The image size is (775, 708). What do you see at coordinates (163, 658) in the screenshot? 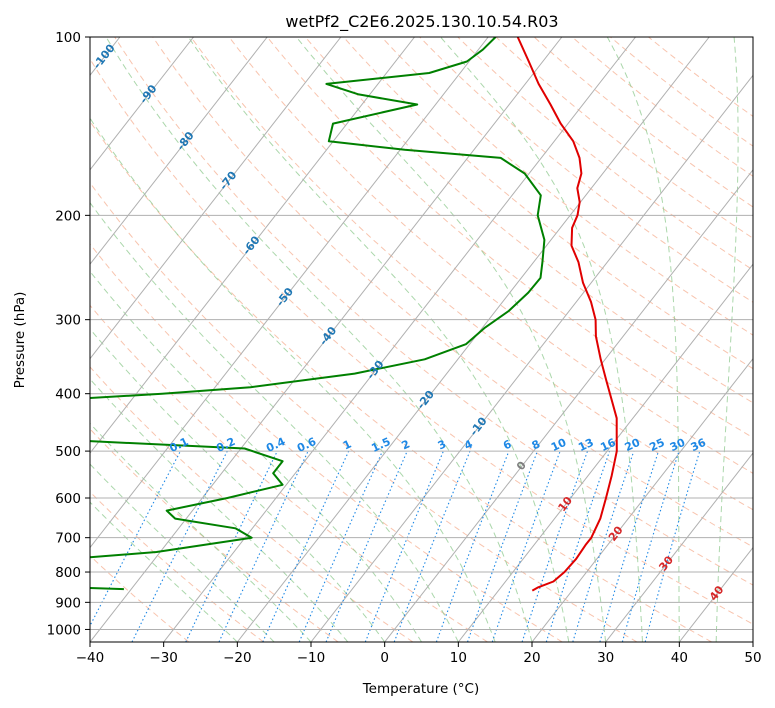
I see `x-tick-label: −30` at bounding box center [163, 658].